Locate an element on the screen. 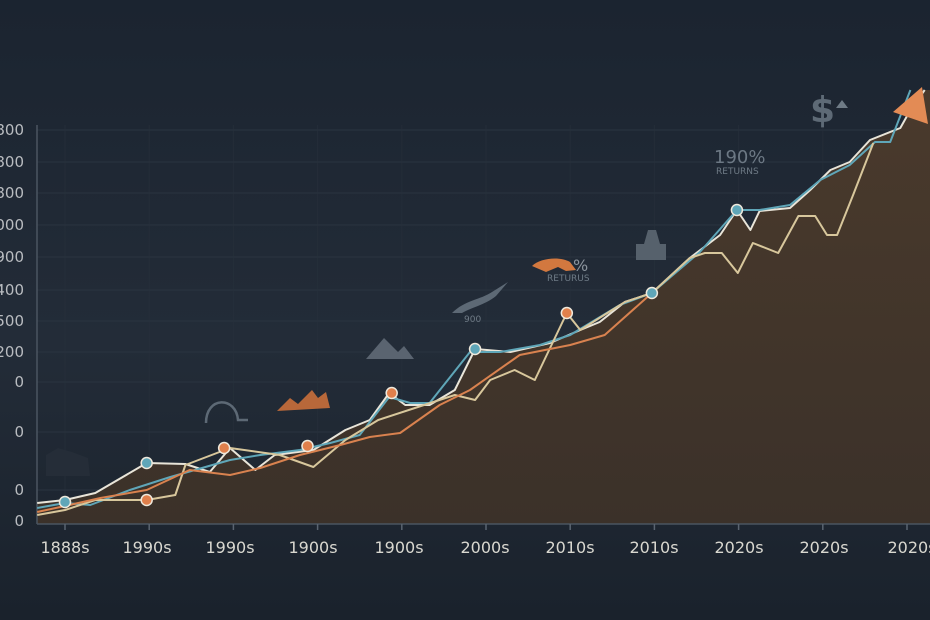 Image resolution: width=930 pixels, height=620 pixels. bull-icon is located at coordinates (554, 265).